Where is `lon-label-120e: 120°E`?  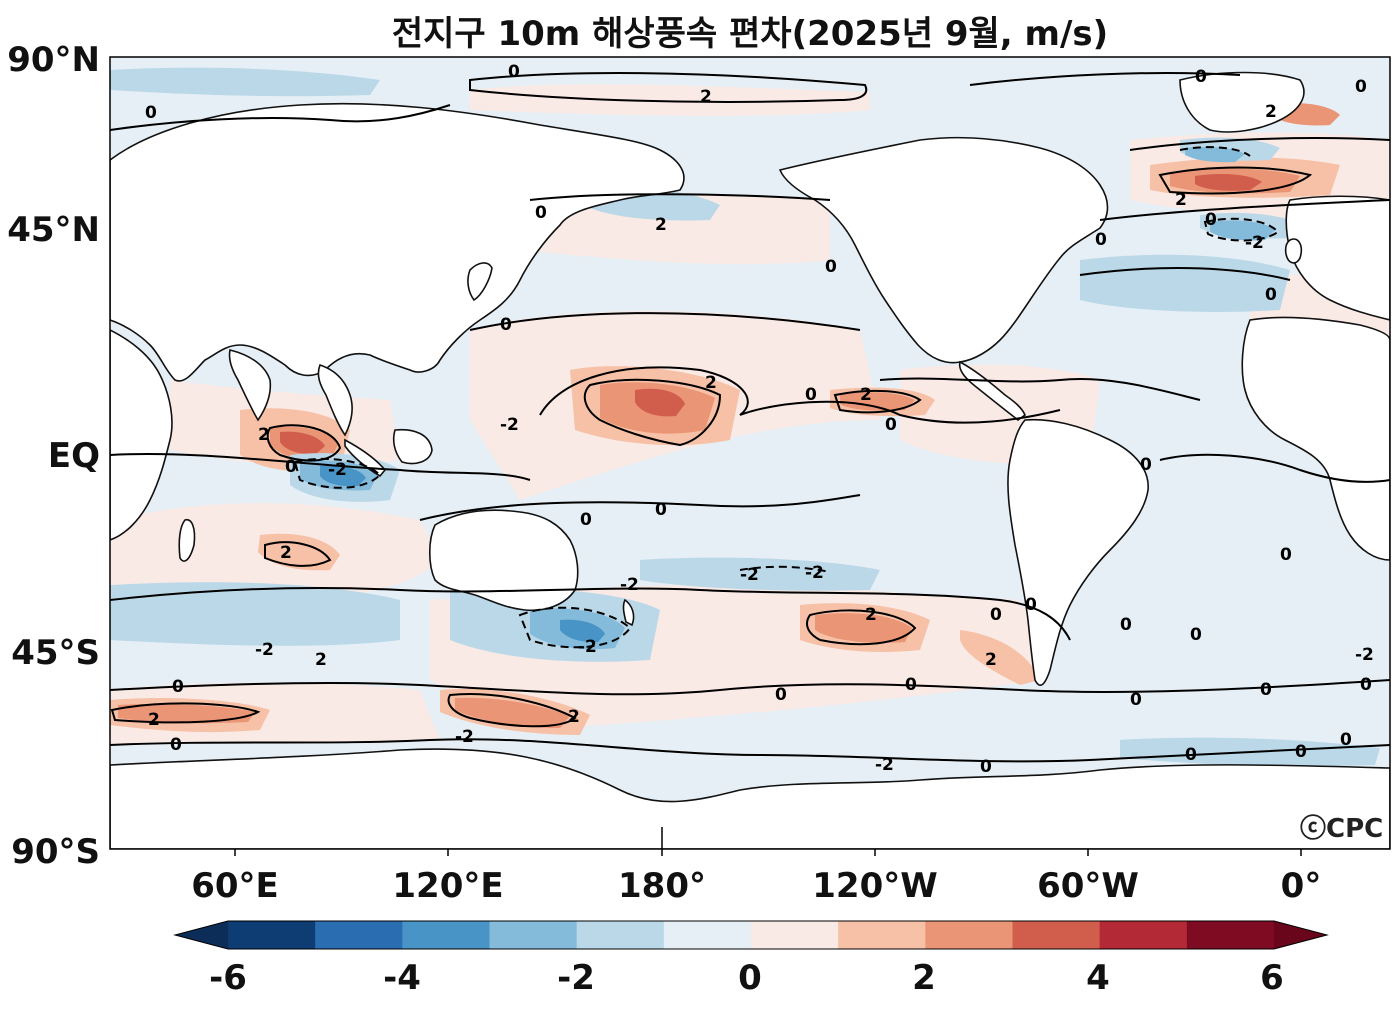 lon-label-120e: 120°E is located at coordinates (448, 886).